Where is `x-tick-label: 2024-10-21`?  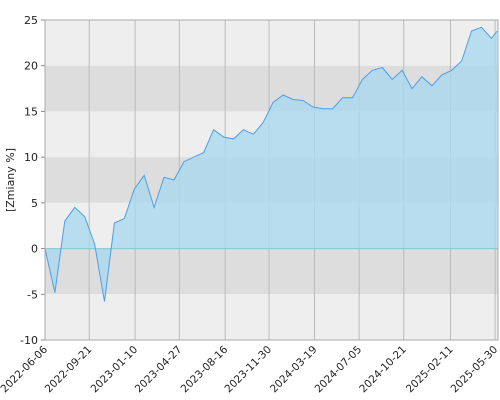
x-tick-label: 2024-10-21 is located at coordinates (383, 370).